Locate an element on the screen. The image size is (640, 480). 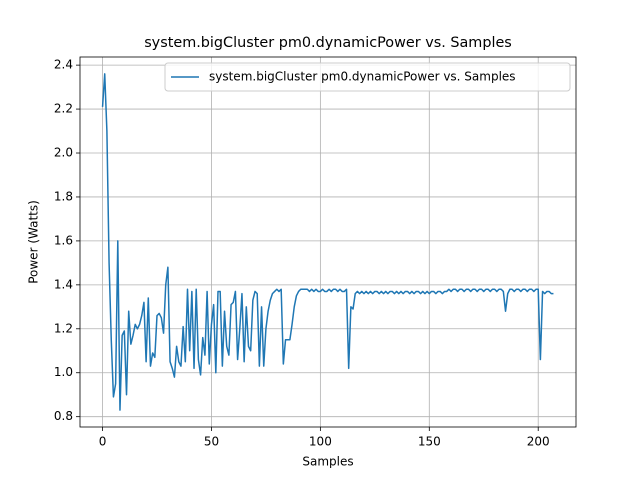
x-tick-label: 0 is located at coordinates (103, 442).